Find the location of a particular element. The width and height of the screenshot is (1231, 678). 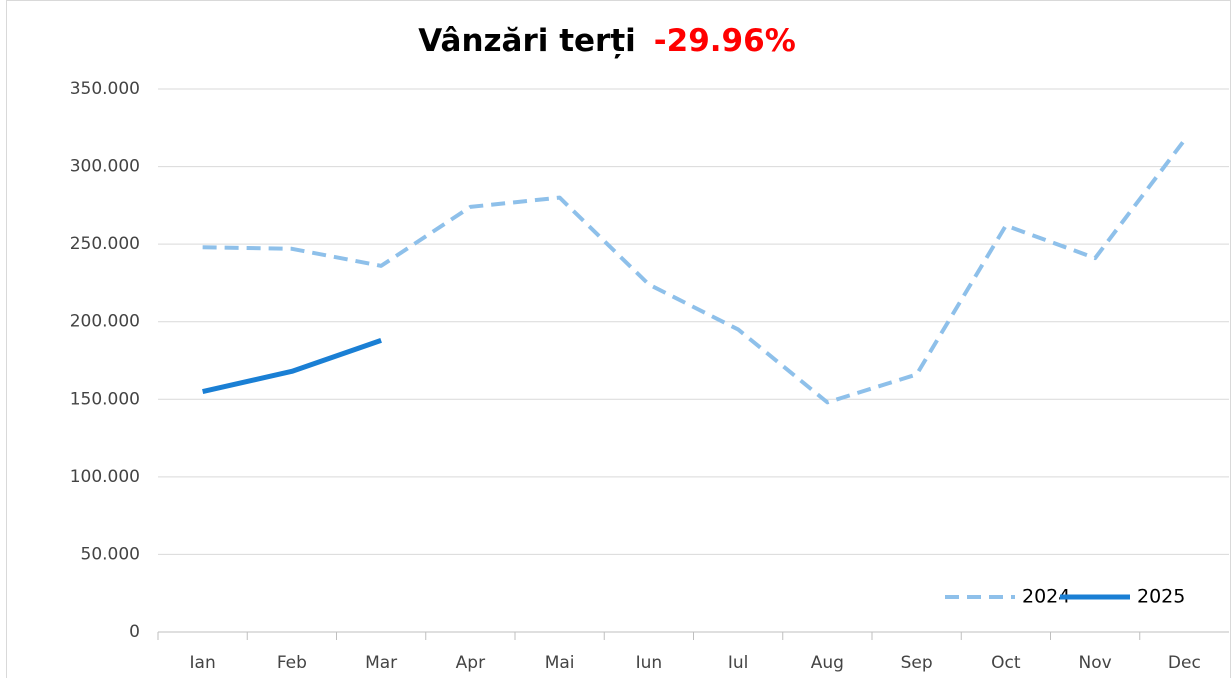

x-tick-label: Sep is located at coordinates (917, 663).